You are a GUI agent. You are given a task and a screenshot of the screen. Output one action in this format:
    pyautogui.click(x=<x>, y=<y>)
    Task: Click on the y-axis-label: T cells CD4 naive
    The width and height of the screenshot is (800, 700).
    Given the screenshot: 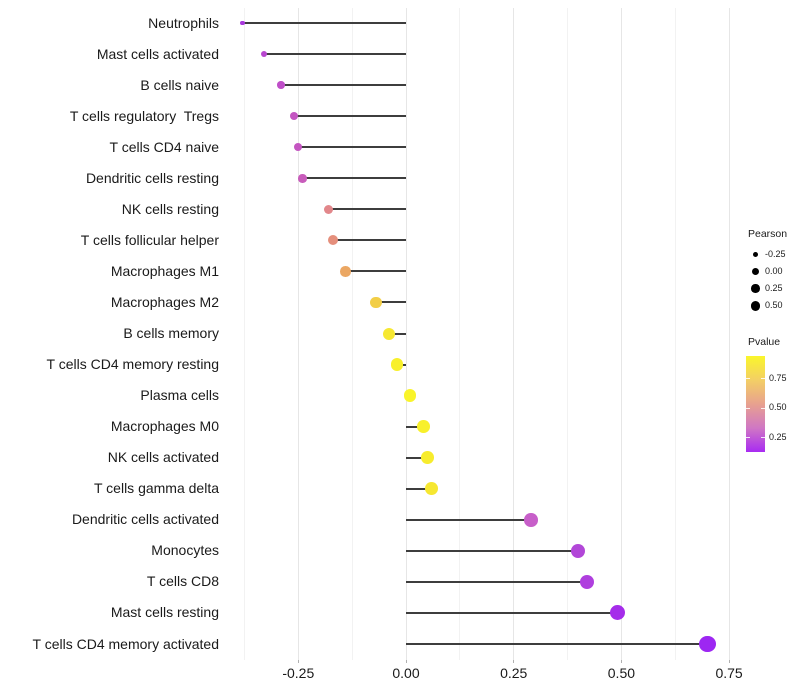 What is the action you would take?
    pyautogui.click(x=164, y=146)
    